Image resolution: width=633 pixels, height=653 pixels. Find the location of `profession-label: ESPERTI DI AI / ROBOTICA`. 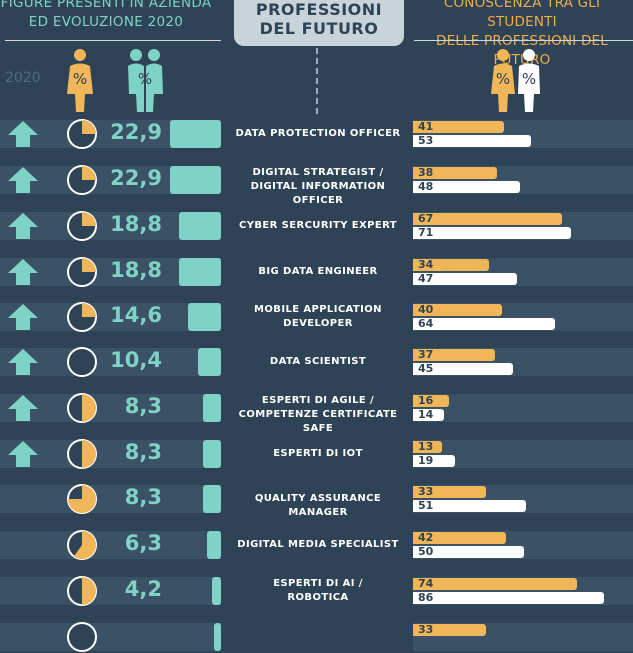

profession-label: ESPERTI DI AI / ROBOTICA is located at coordinates (318, 591).